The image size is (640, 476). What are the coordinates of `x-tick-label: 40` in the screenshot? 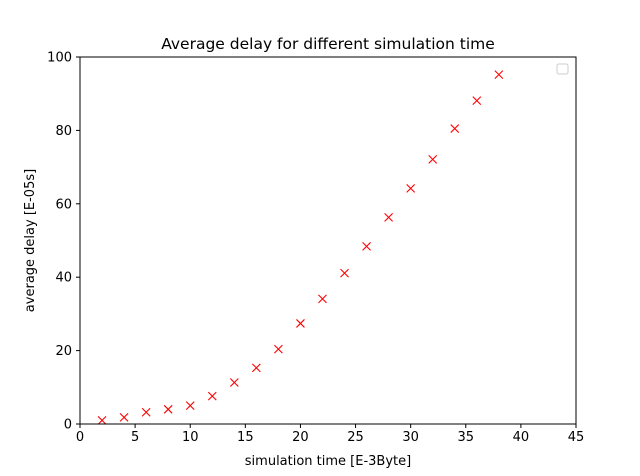 It's located at (521, 437).